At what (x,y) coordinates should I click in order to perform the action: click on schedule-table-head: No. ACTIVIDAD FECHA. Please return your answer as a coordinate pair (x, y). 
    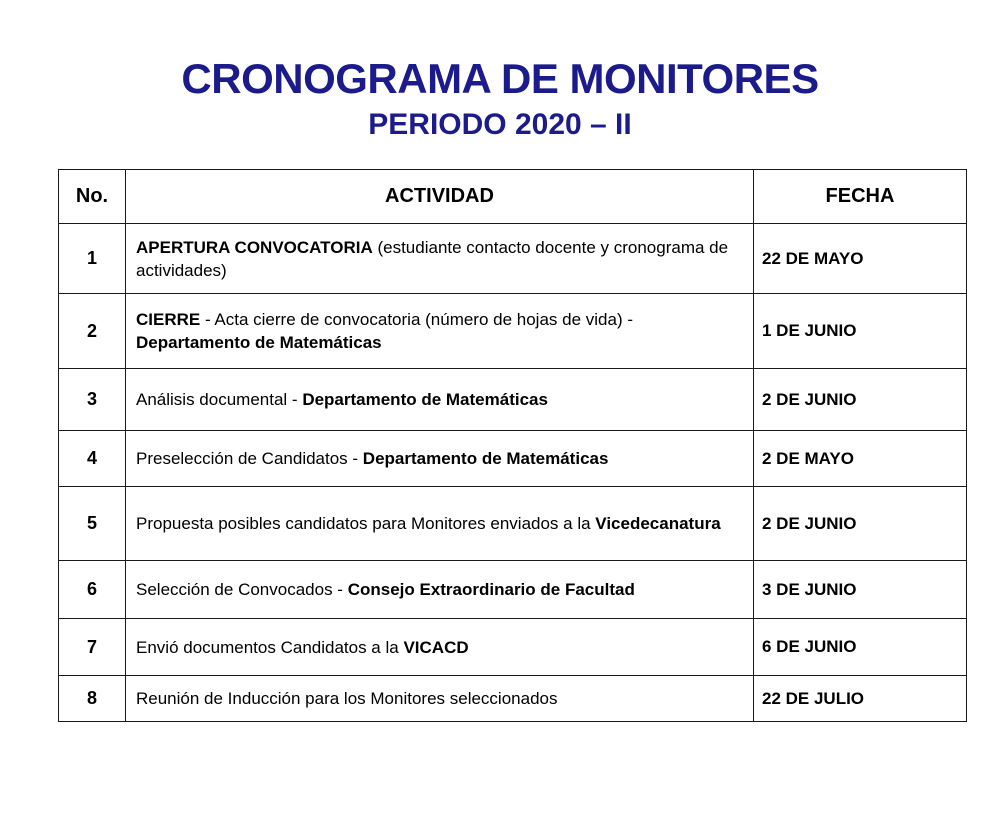
    Looking at the image, I should click on (512, 197).